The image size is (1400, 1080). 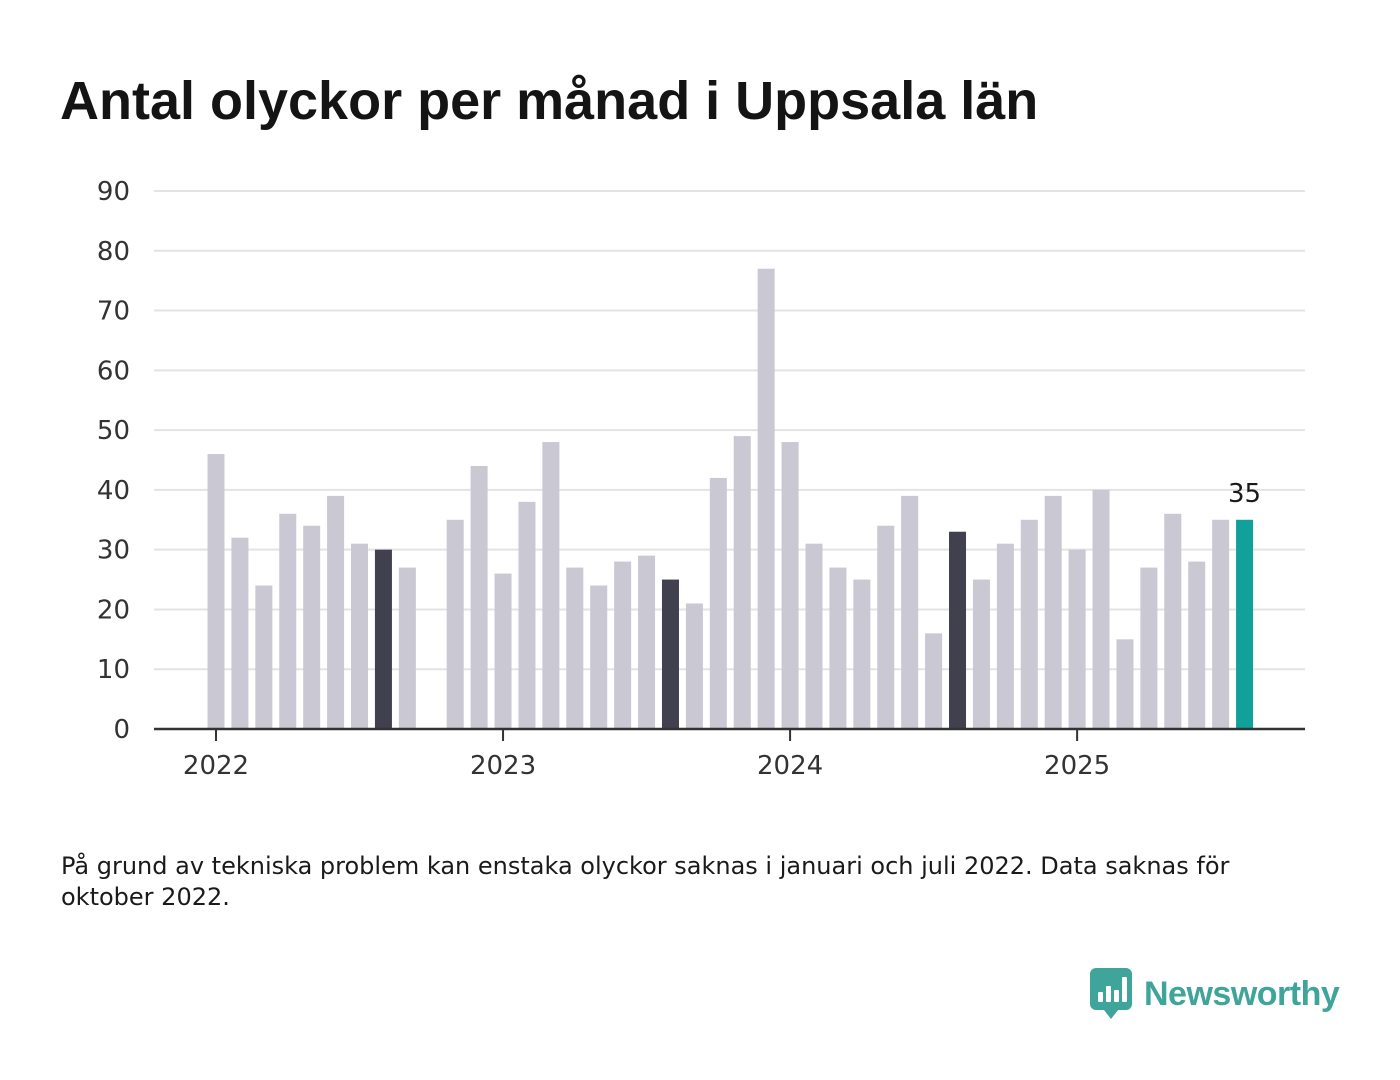 I want to click on y-tick-label: 60, so click(x=113, y=371).